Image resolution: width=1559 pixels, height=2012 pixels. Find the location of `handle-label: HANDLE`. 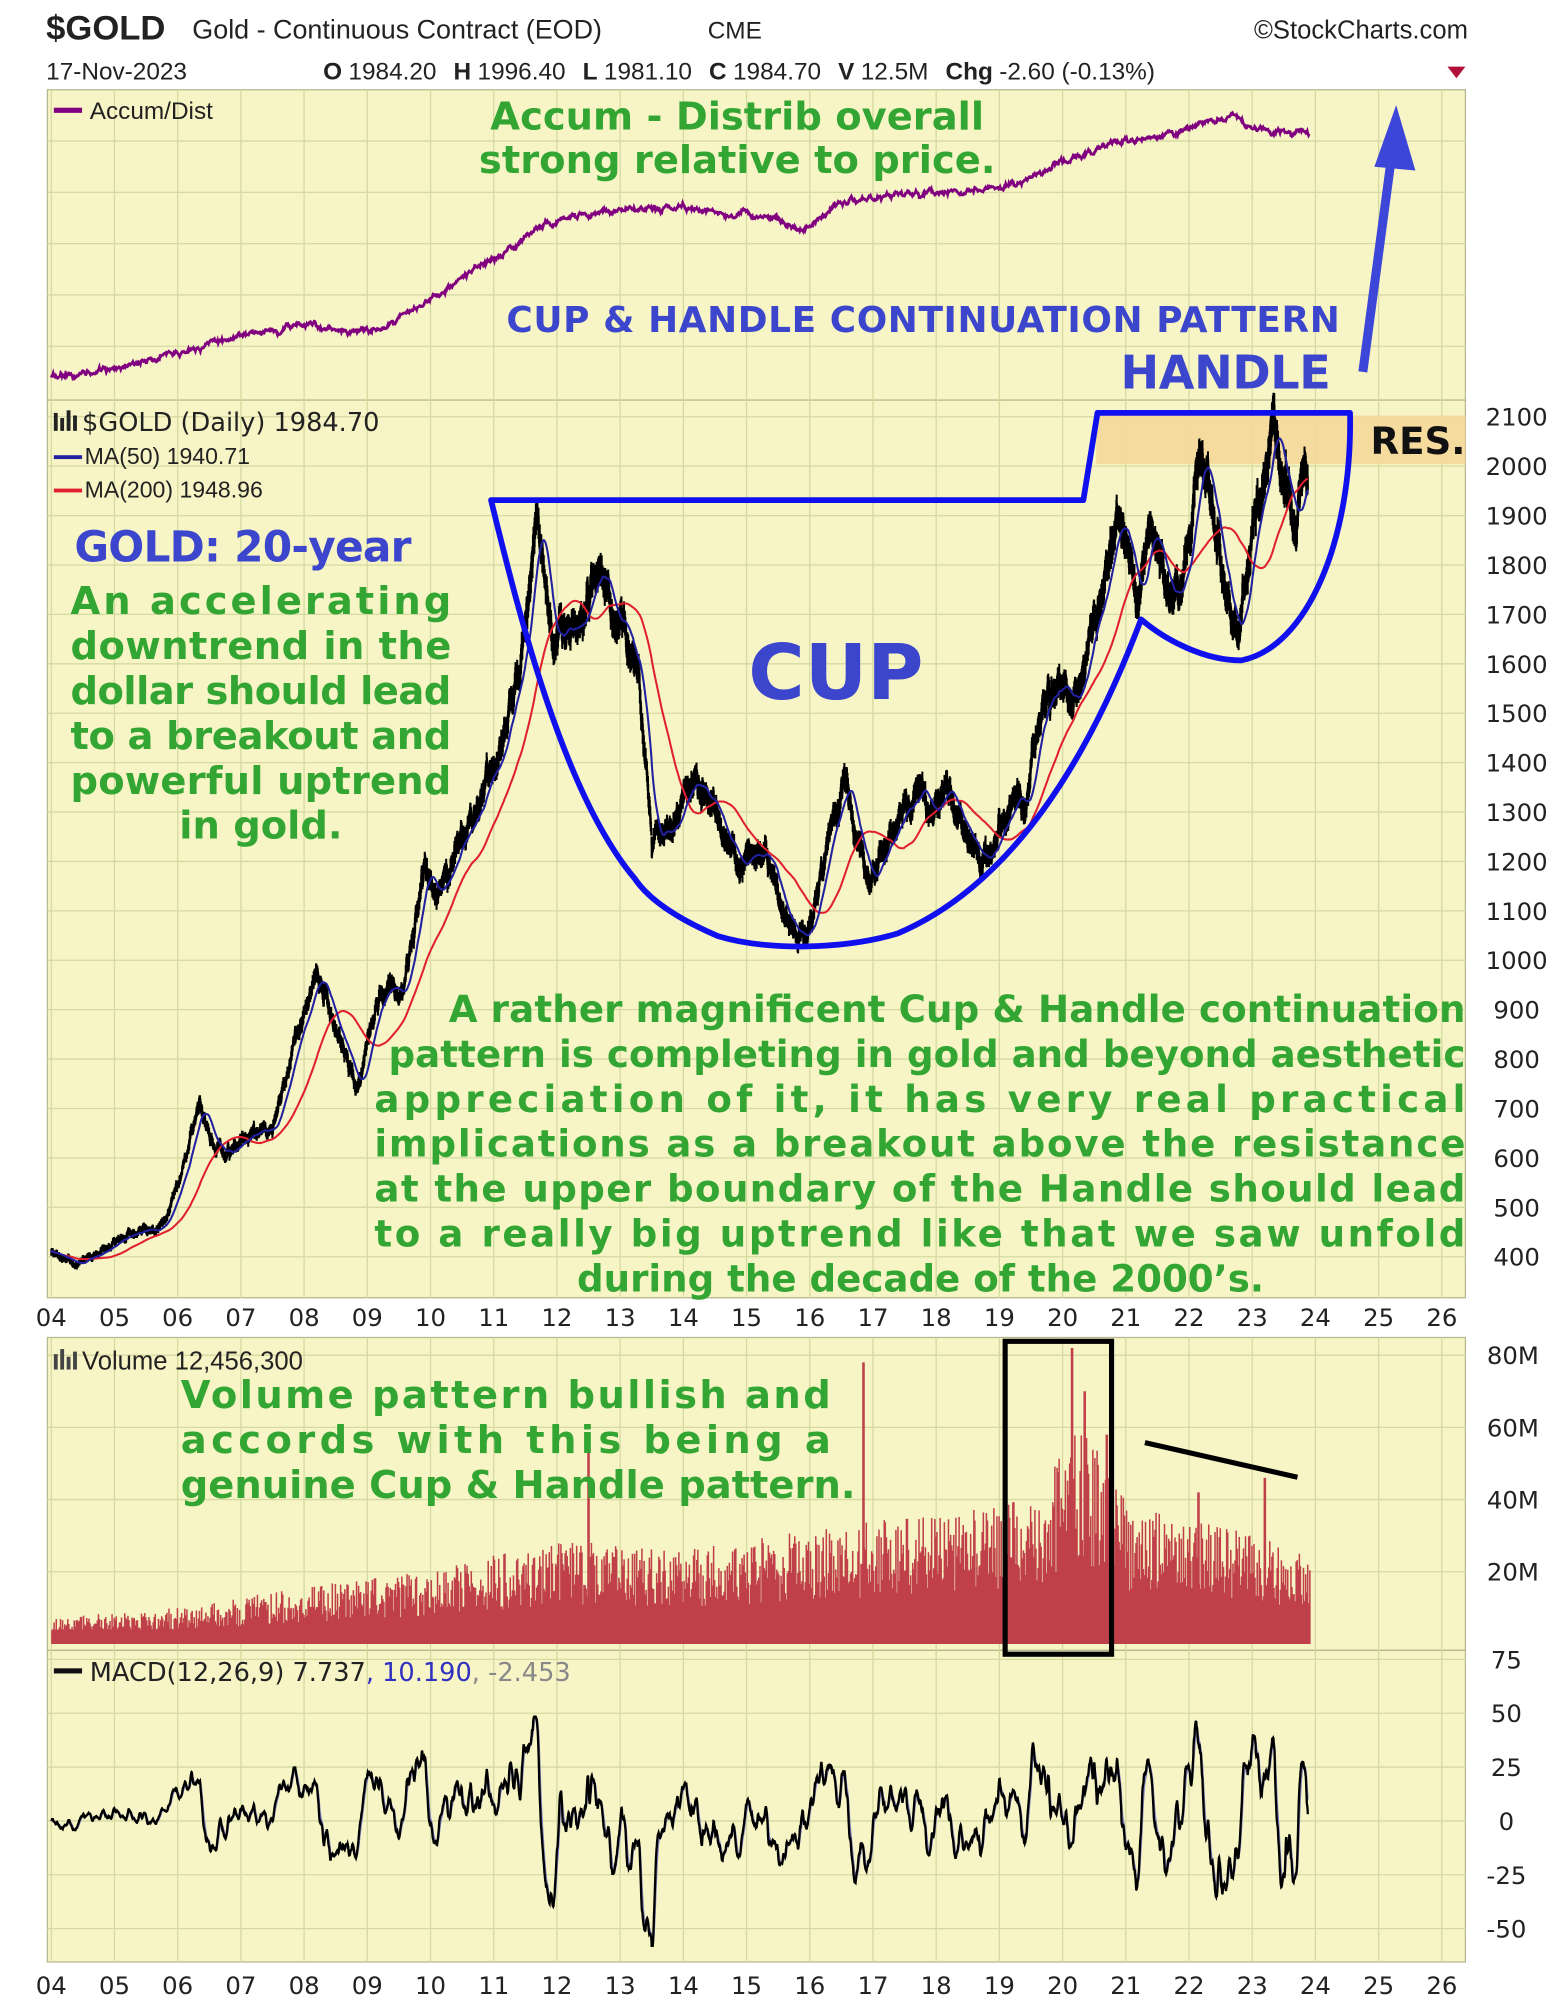

handle-label: HANDLE is located at coordinates (1226, 373).